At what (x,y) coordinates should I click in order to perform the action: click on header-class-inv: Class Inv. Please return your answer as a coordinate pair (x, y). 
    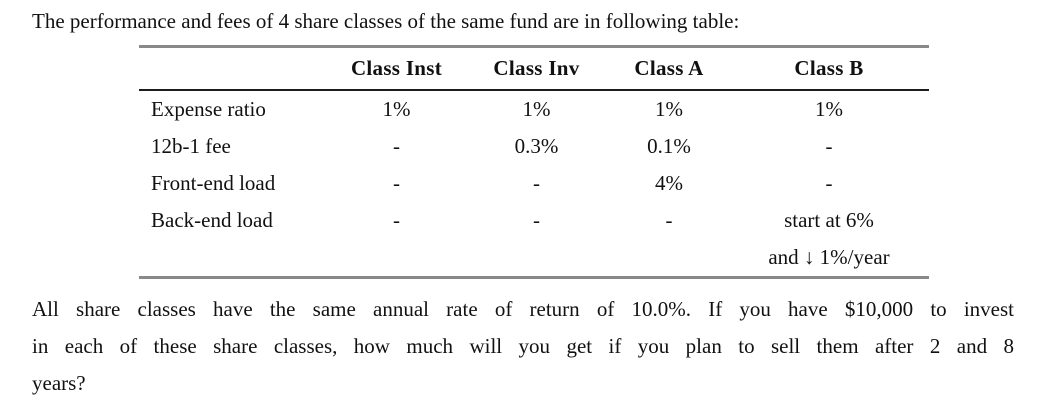
    Looking at the image, I should click on (536, 68).